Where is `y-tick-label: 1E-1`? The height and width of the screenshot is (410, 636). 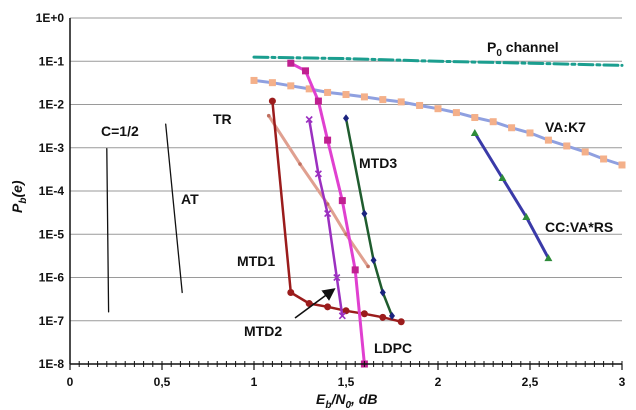 y-tick-label: 1E-1 is located at coordinates (52, 61).